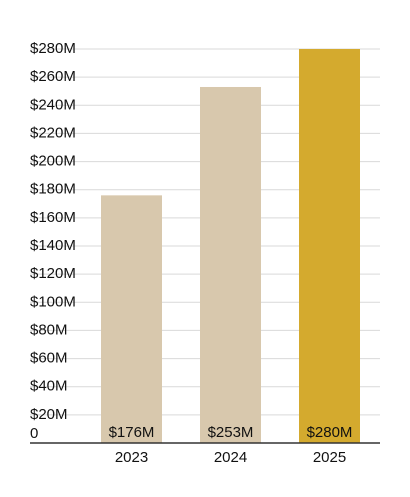  I want to click on bar-2024, so click(230, 264).